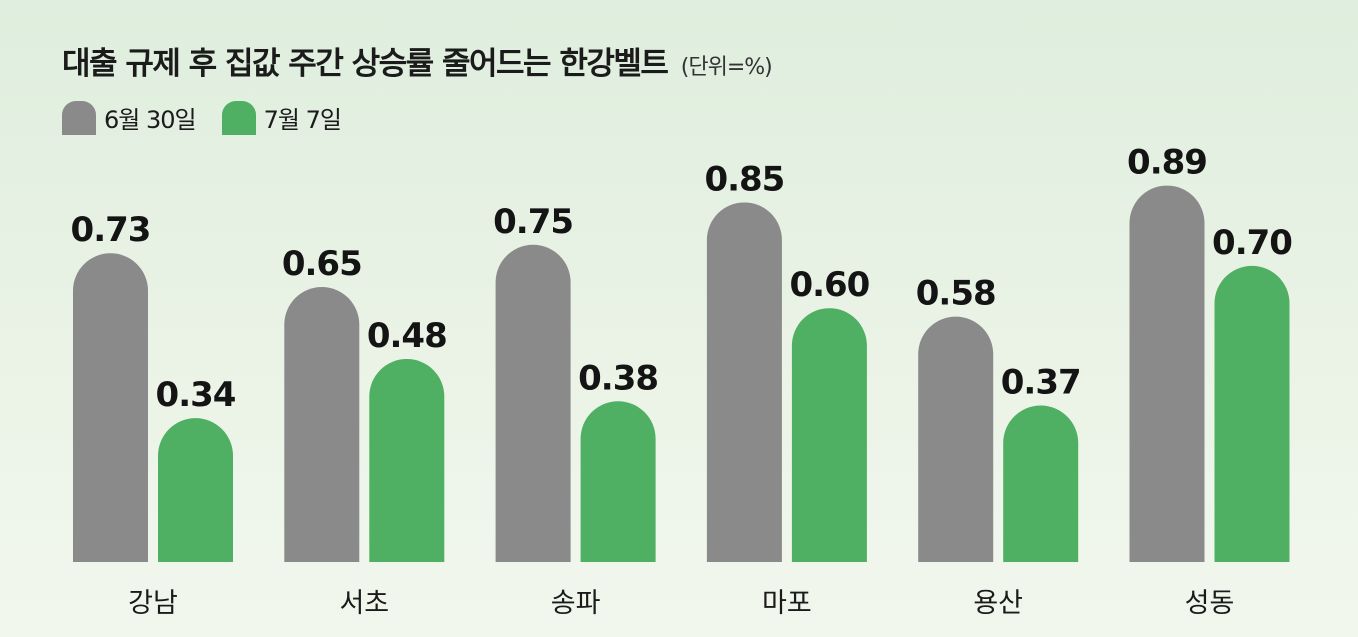  I want to click on category-label-용산: 용산, so click(998, 603).